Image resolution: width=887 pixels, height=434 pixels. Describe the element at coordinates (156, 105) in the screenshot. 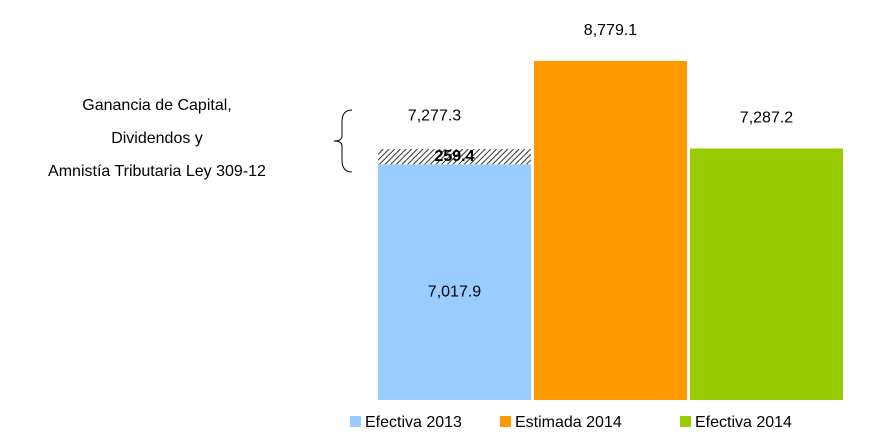

I see `annotation: Ganancia de Capital,` at that location.